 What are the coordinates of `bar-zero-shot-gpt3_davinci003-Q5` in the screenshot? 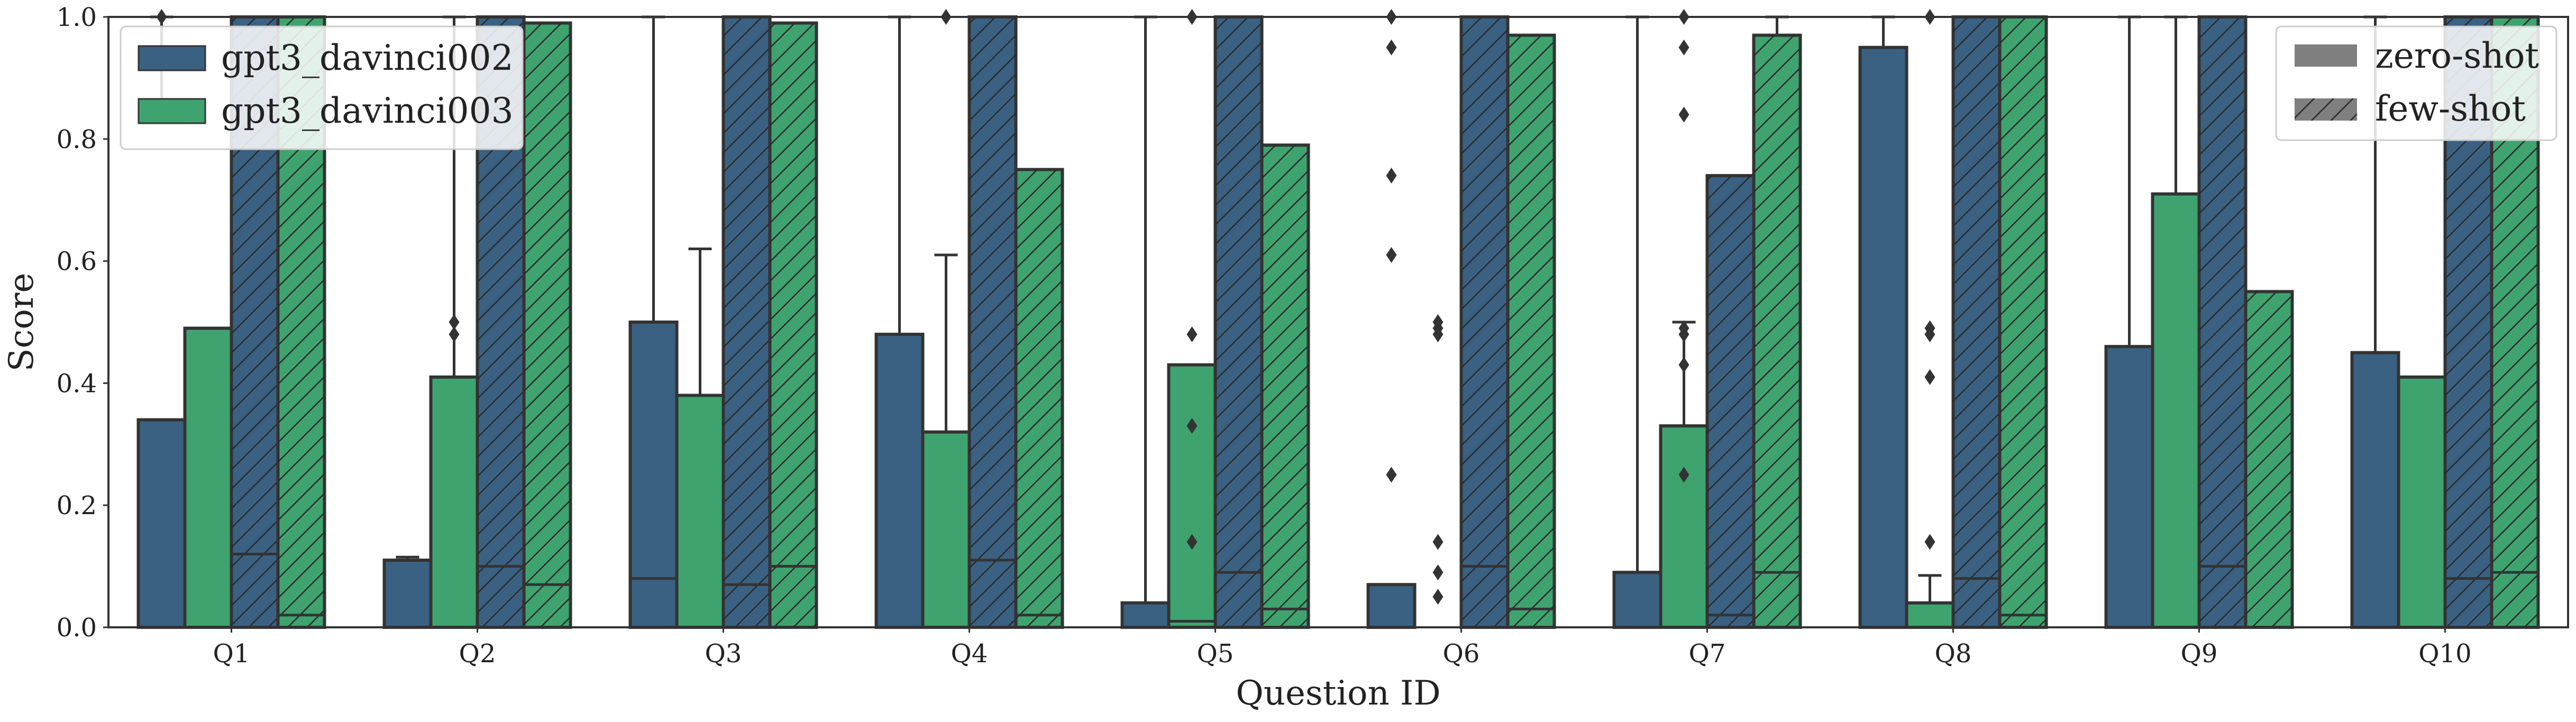 It's located at (1192, 496).